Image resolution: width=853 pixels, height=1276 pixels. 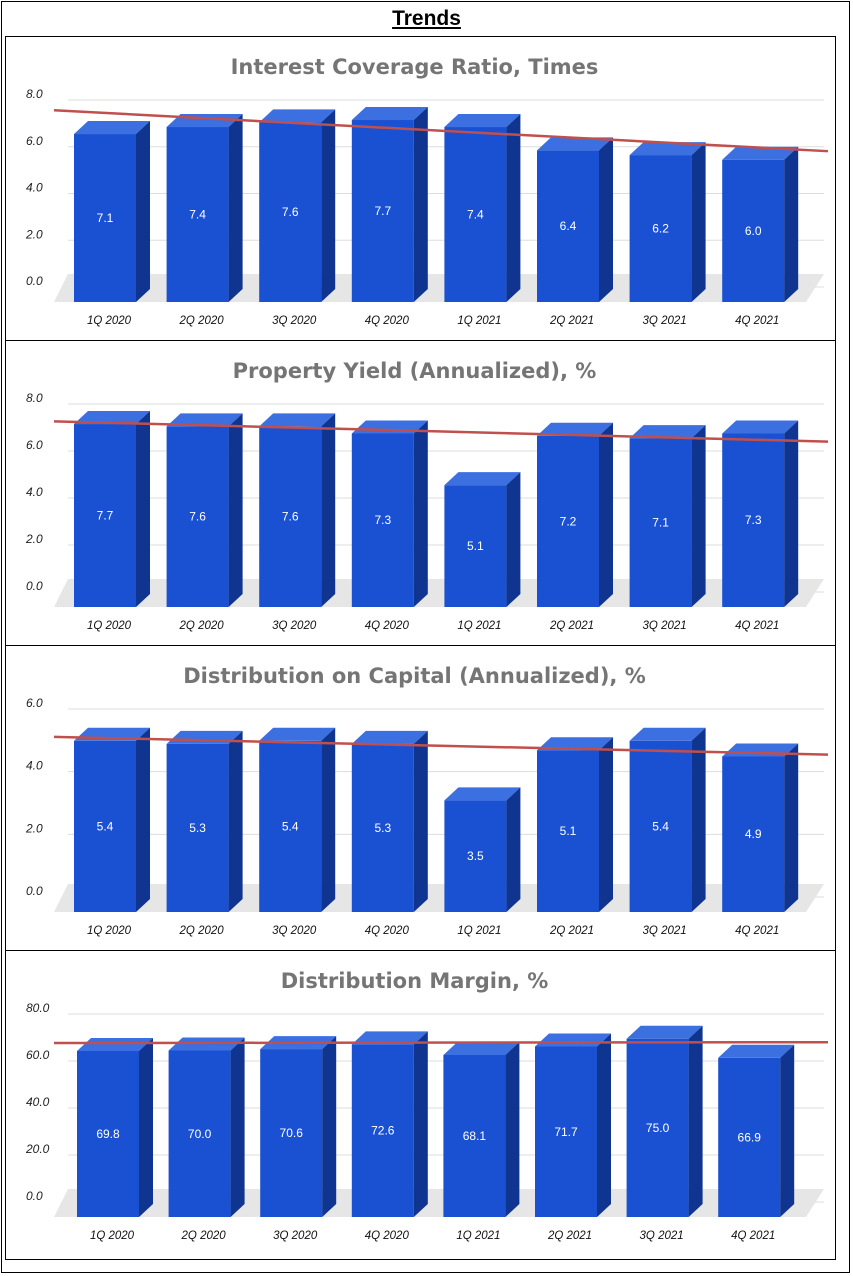 I want to click on property-yield-annualized-bar-4q-2020, so click(x=389, y=513).